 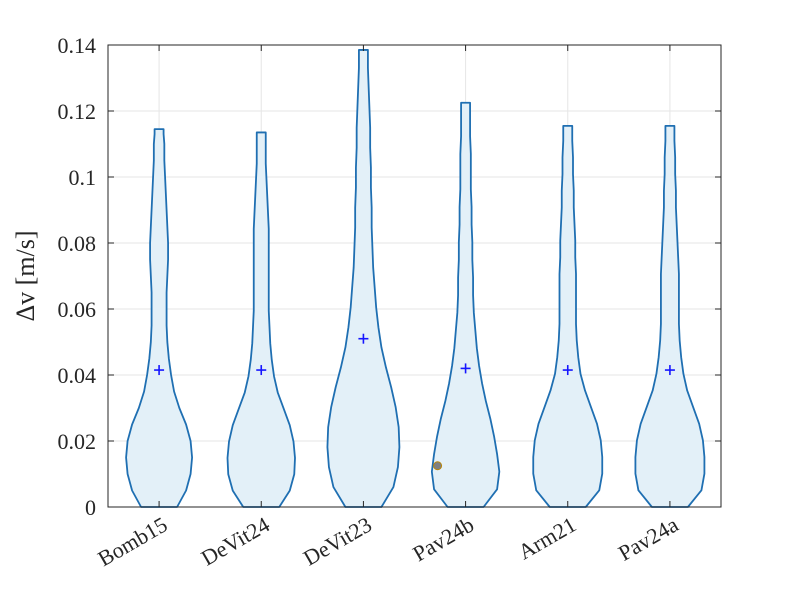 I want to click on y-tick-label: 0.14, so click(x=77, y=45).